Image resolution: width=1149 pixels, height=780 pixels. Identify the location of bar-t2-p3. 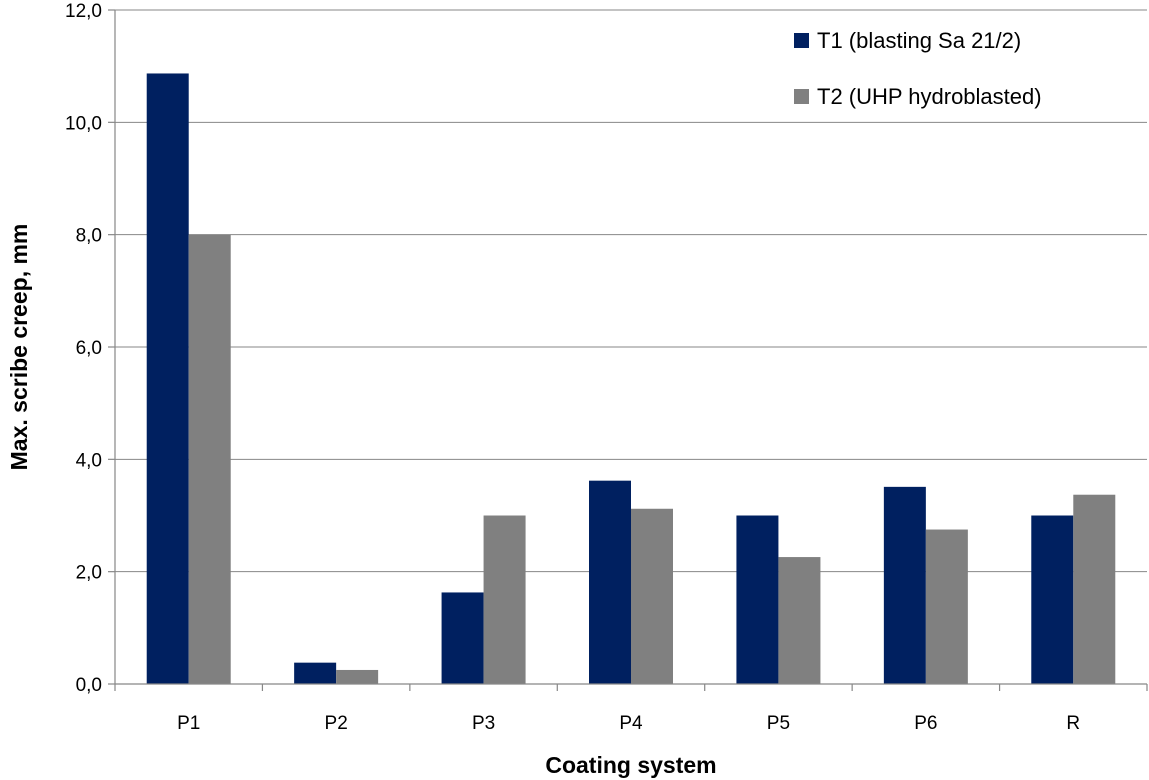
(504, 599).